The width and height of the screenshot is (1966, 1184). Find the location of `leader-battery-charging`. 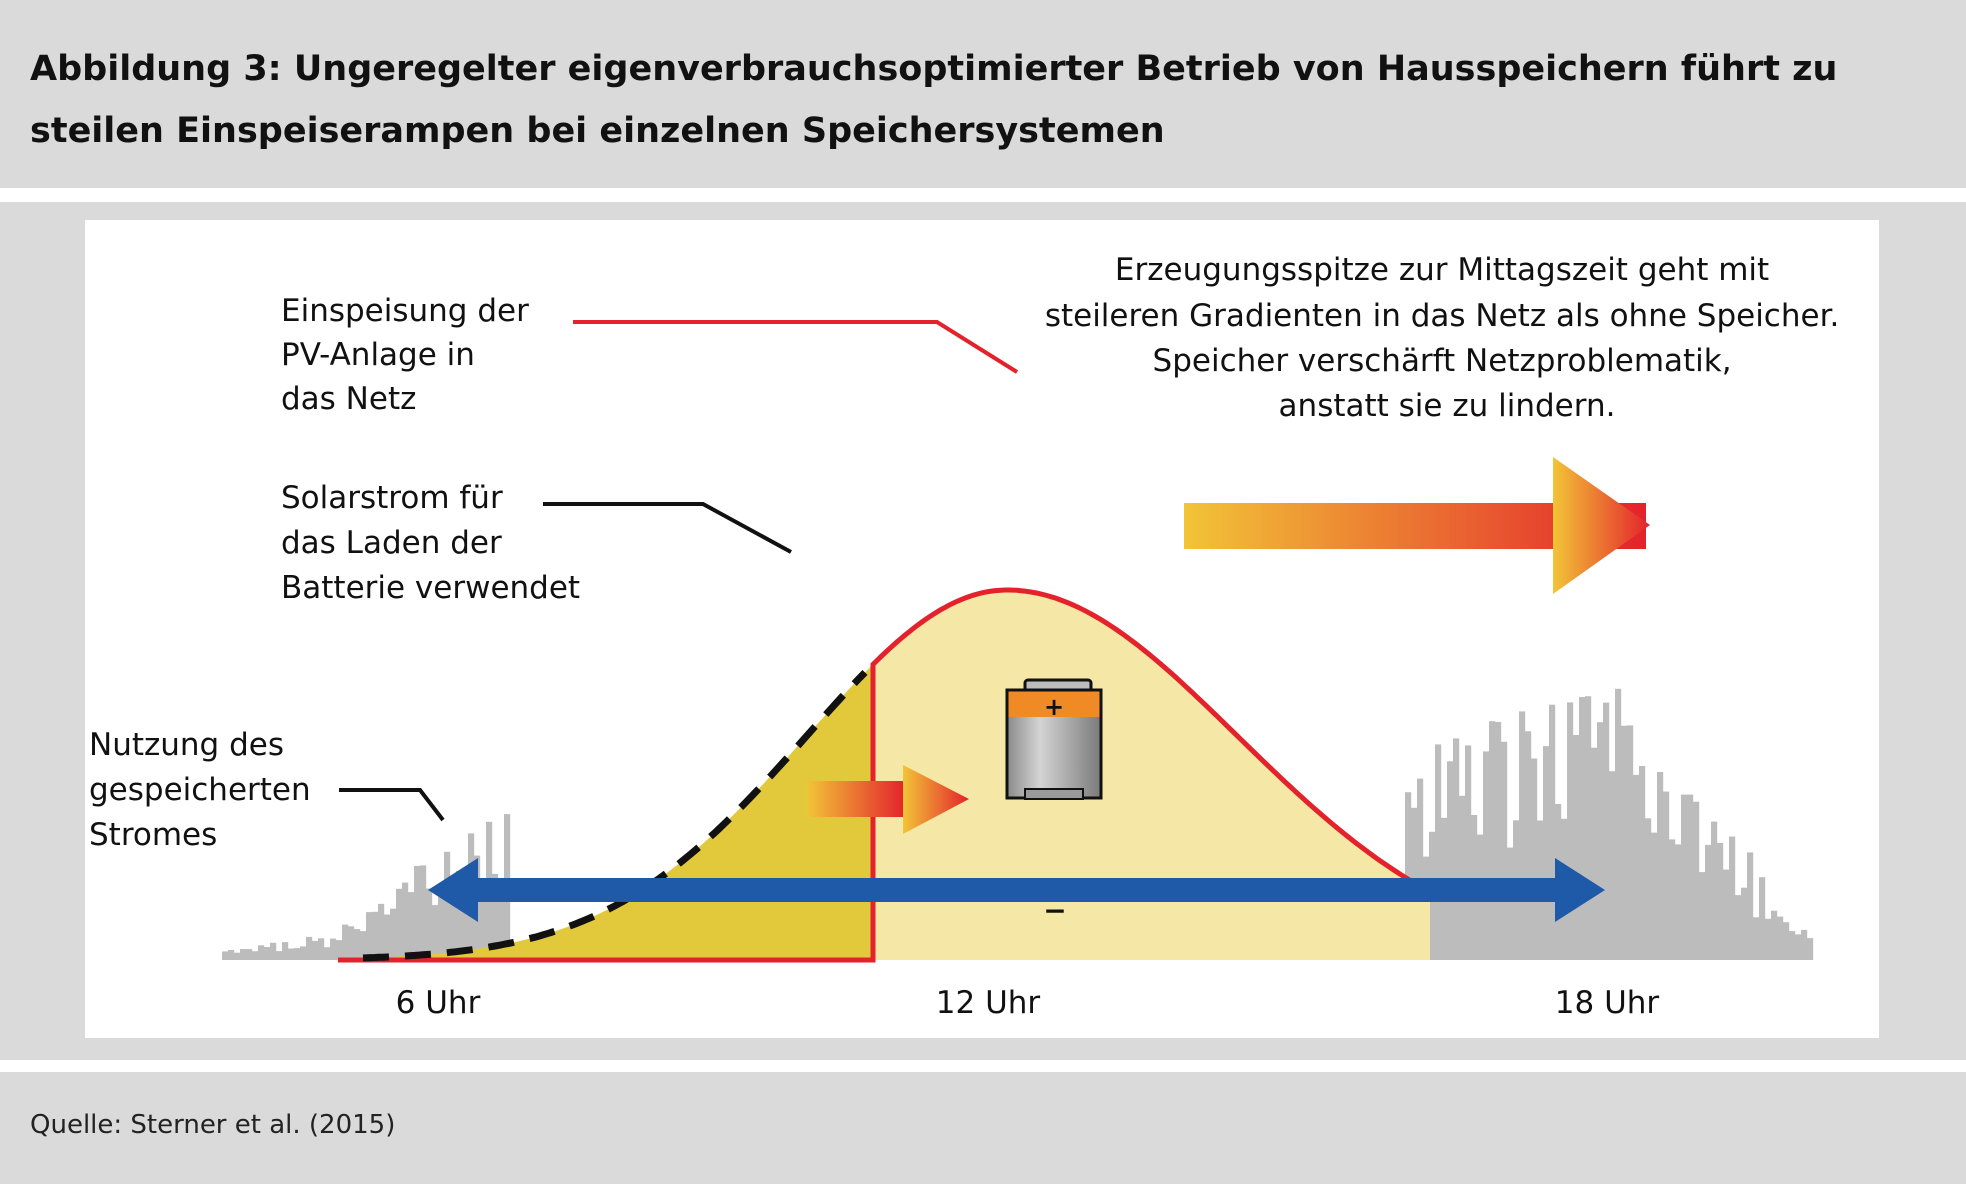

leader-battery-charging is located at coordinates (667, 528).